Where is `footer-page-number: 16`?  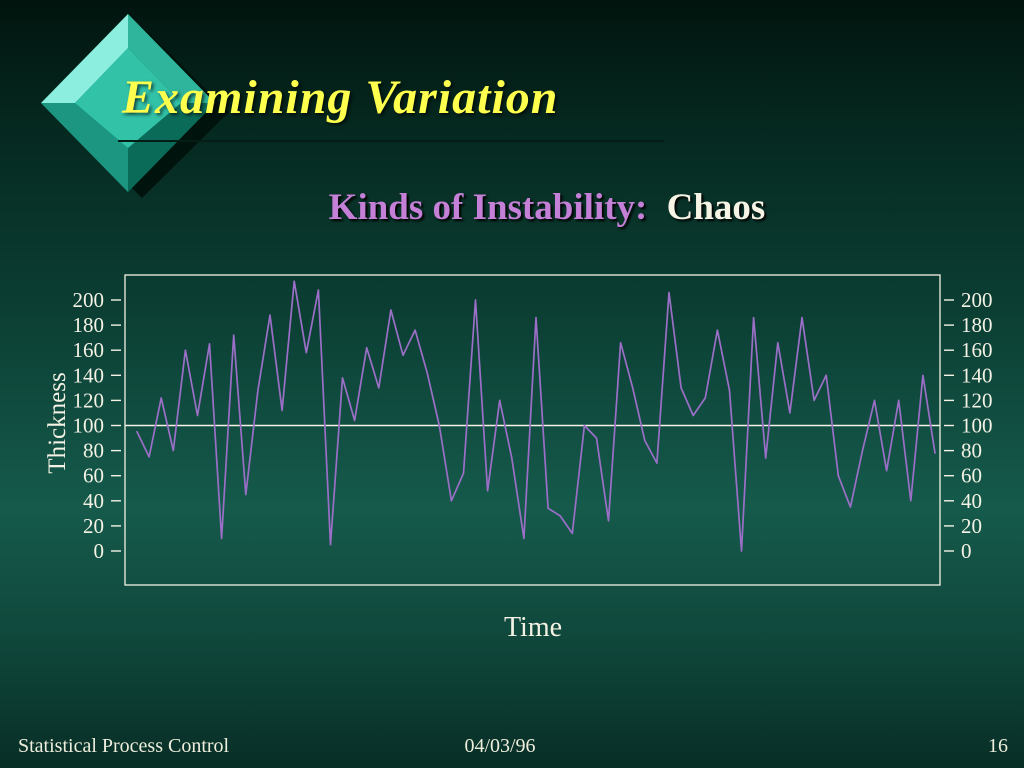
footer-page-number: 16 is located at coordinates (998, 746).